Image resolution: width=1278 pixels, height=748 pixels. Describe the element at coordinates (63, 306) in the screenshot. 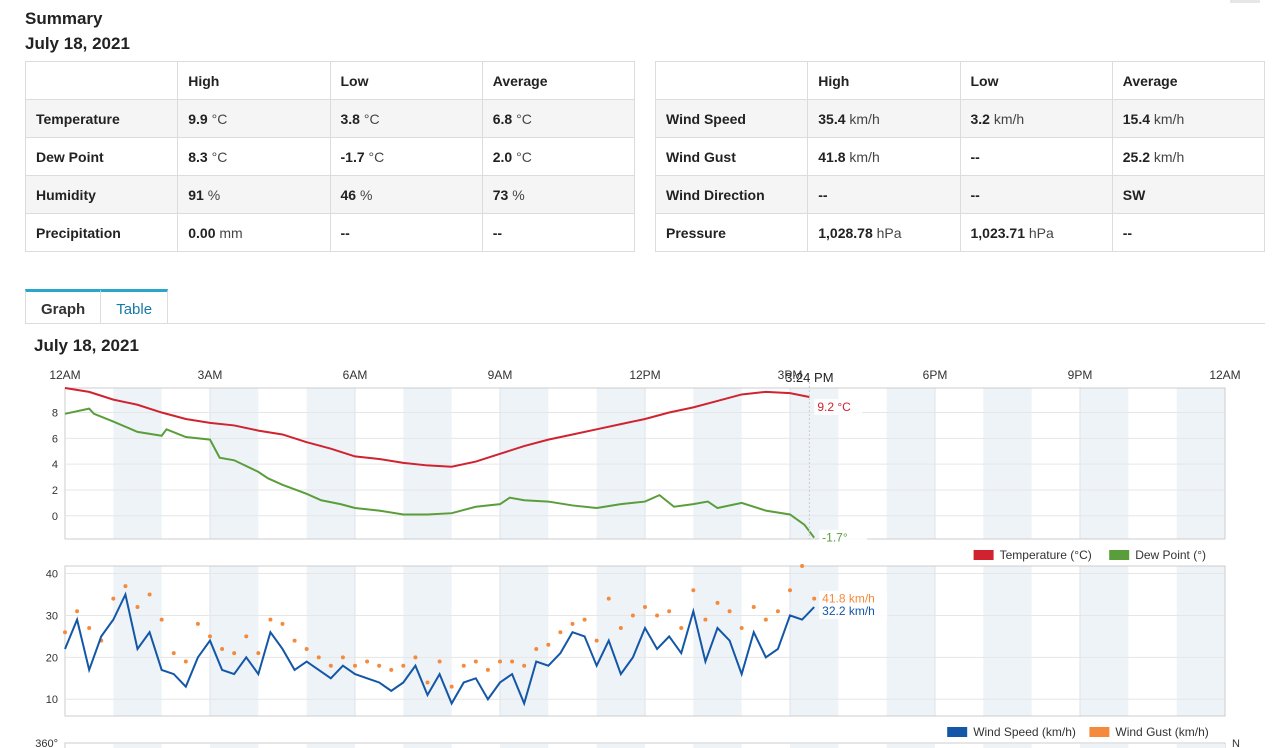

I see `tab-graph: Graph` at that location.